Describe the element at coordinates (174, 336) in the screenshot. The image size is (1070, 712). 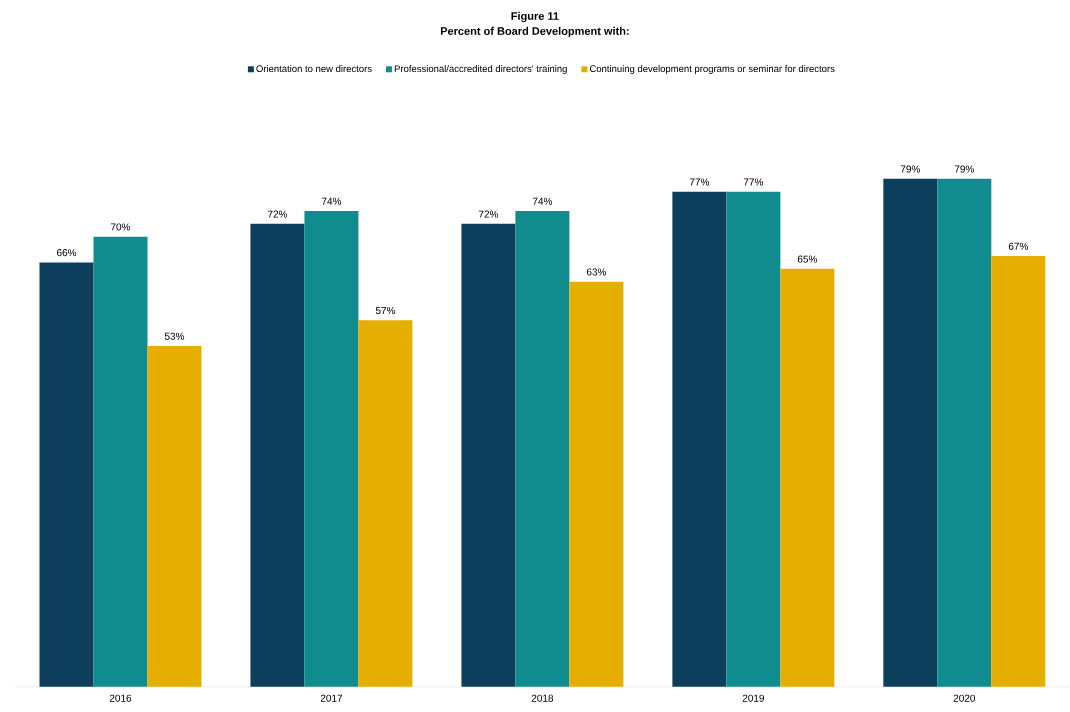
I see `data-label: 53%` at that location.